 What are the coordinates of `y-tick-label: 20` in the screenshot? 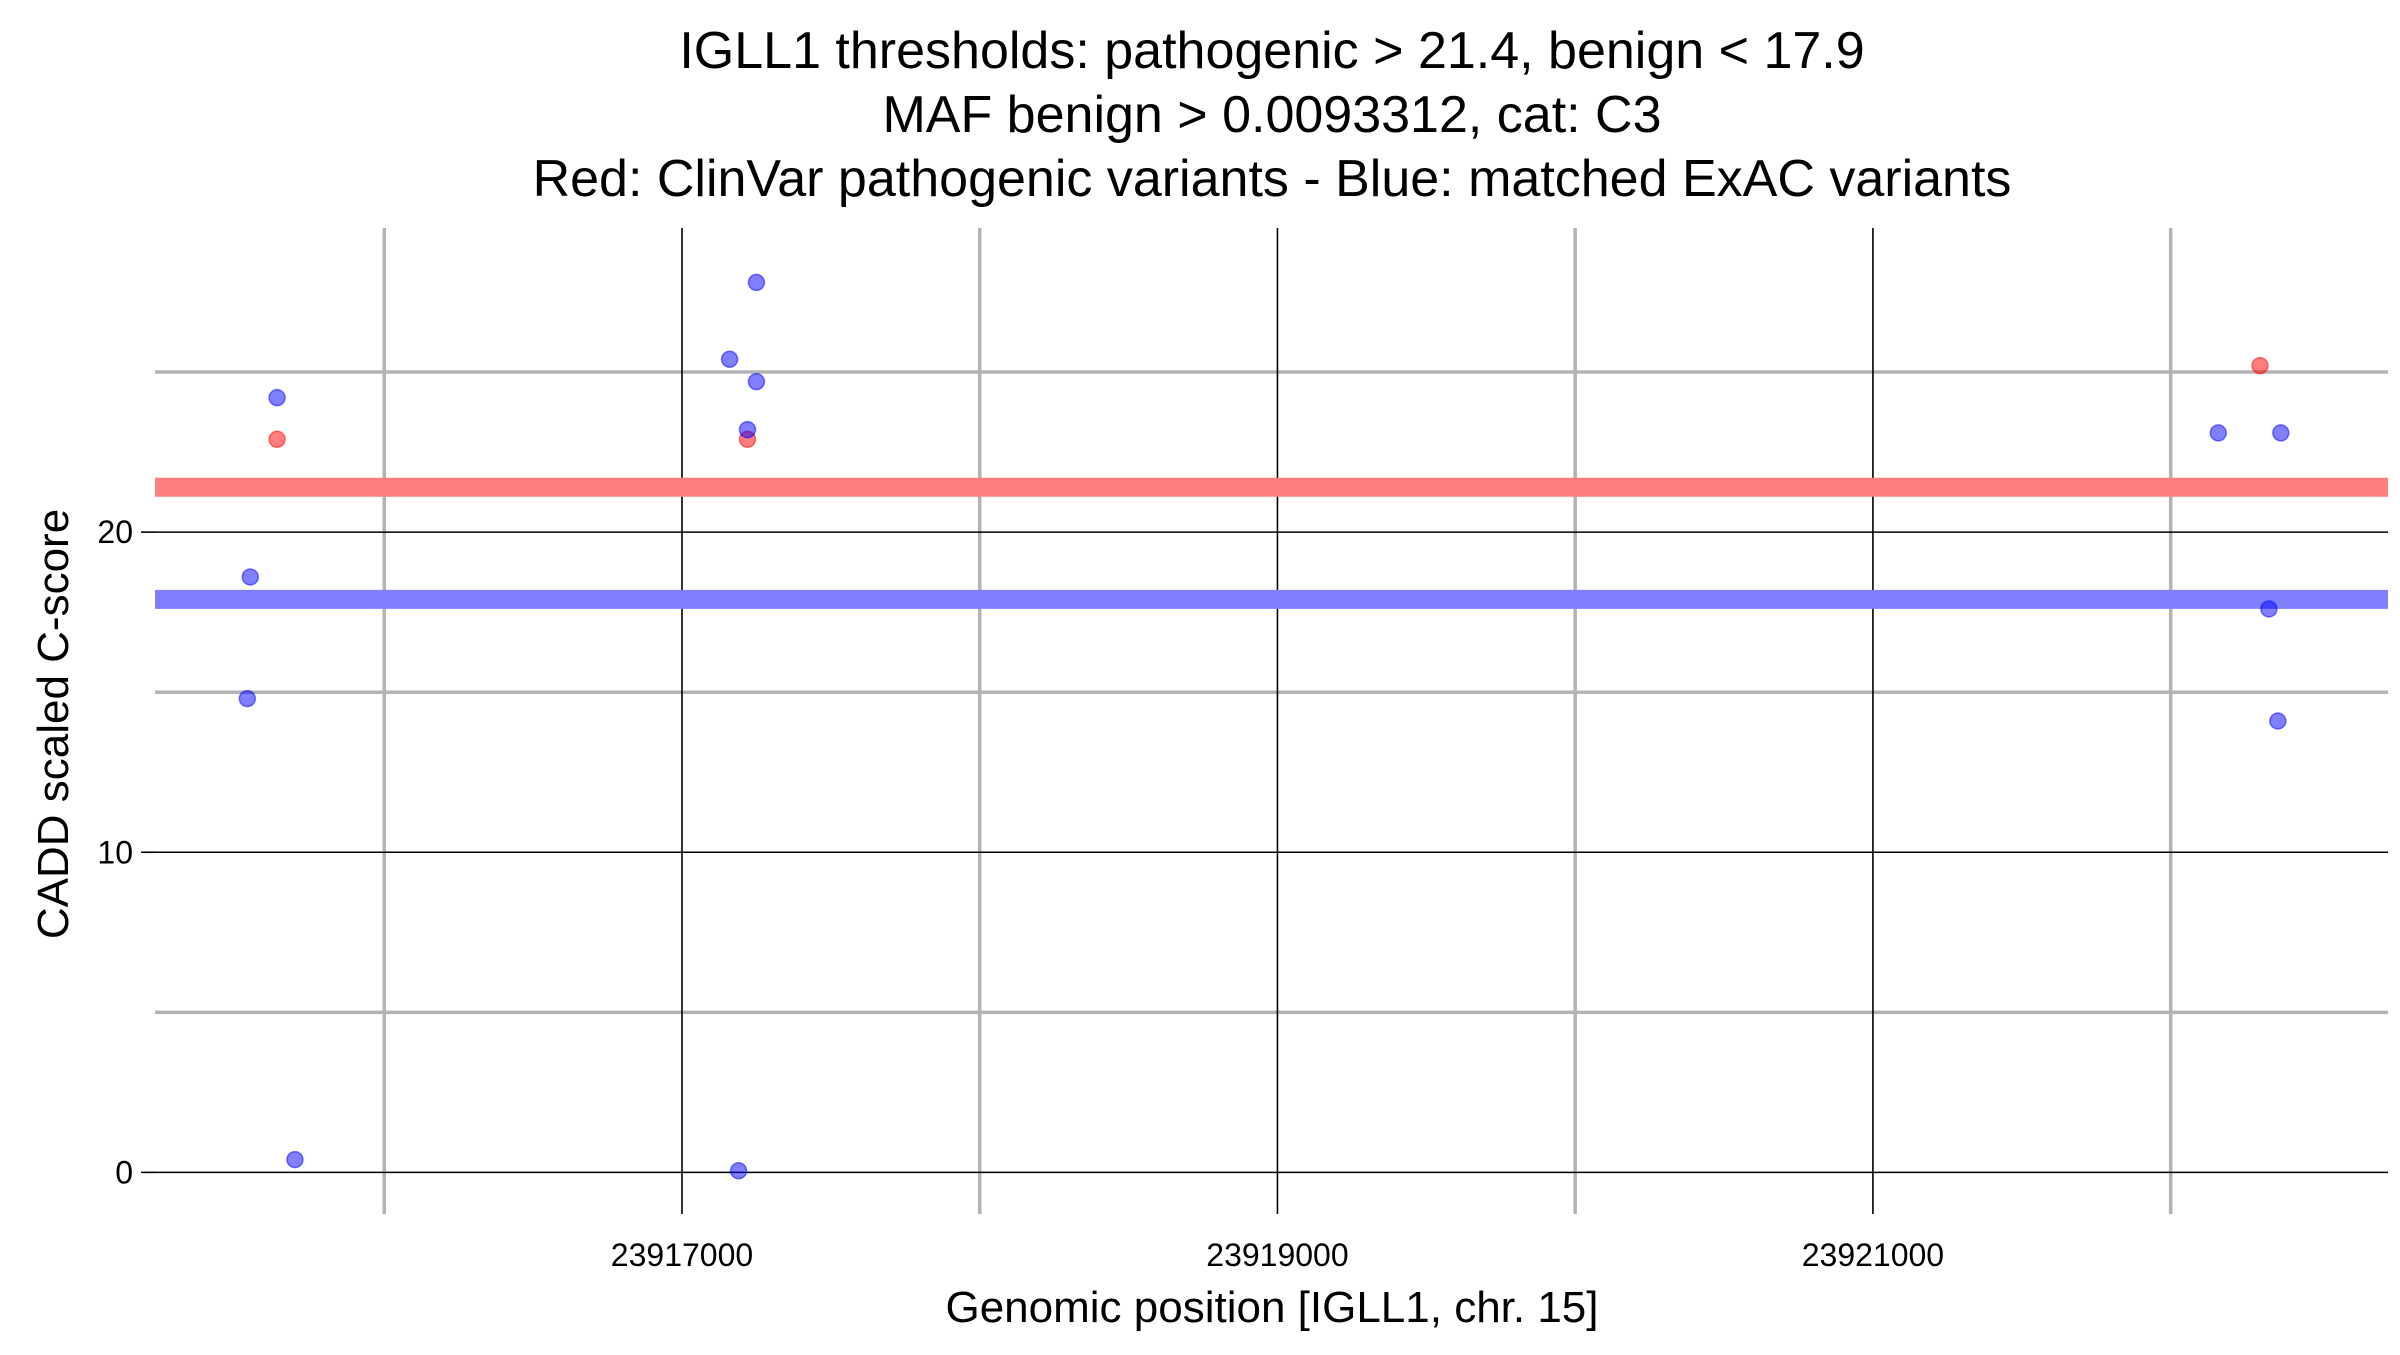 It's located at (115, 532).